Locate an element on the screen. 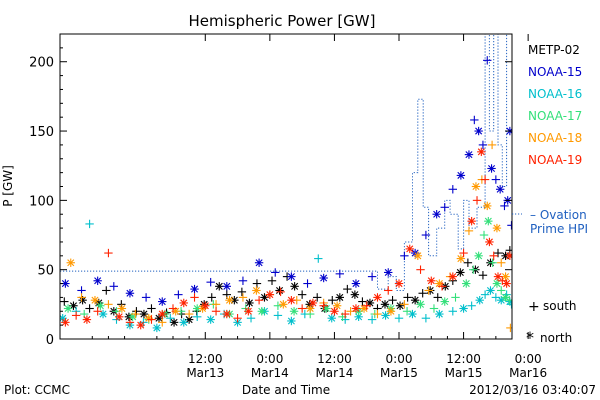 The image size is (600, 400). y-tick-label: 100 is located at coordinates (41, 201).